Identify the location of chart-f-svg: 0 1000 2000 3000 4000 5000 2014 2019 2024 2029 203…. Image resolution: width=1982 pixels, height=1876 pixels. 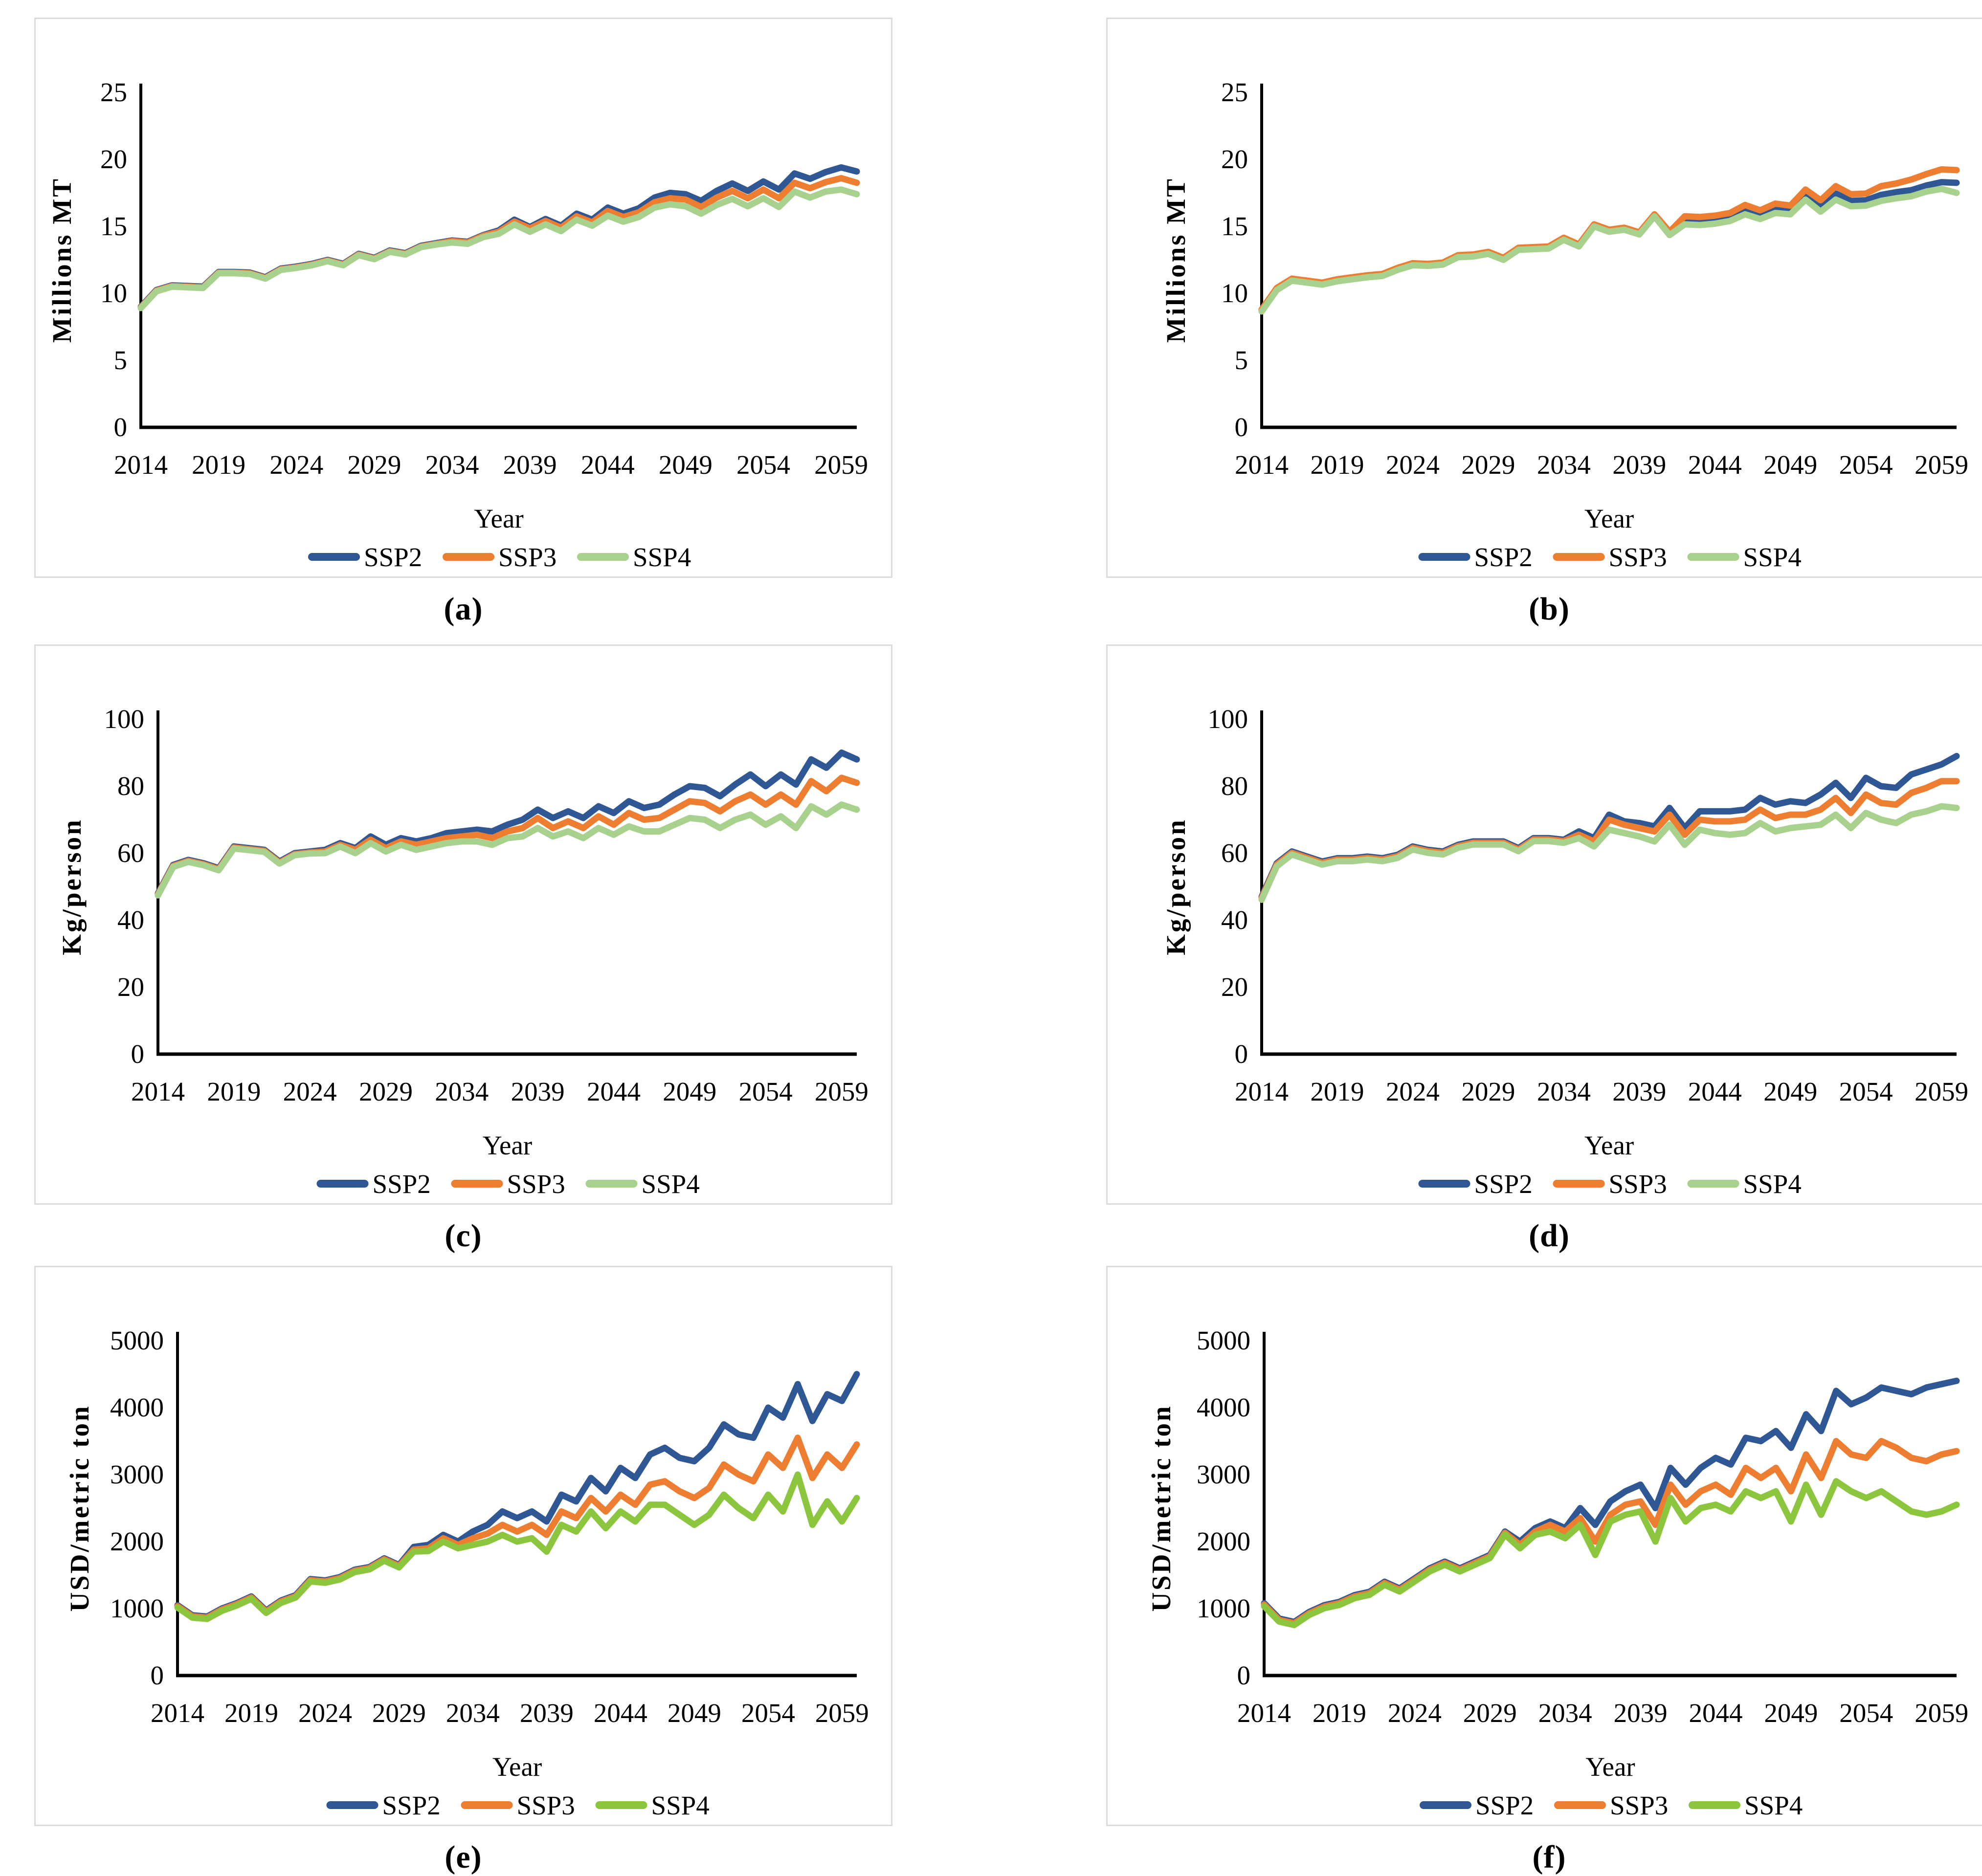
(1557, 1573).